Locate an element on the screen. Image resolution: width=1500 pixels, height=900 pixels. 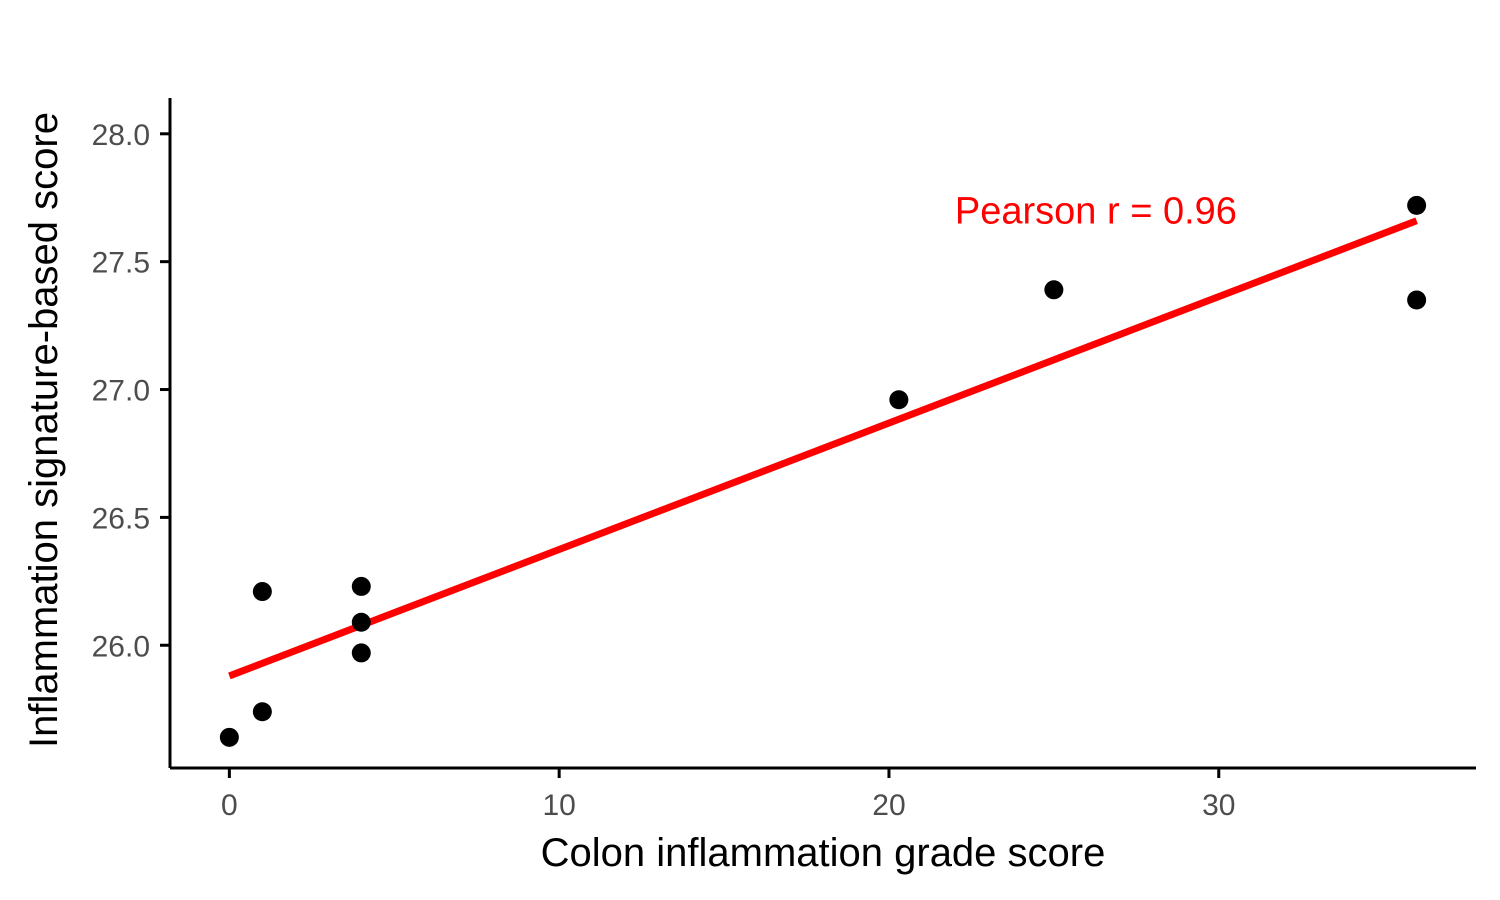
y-axis-title: Inflammation signature-based score is located at coordinates (44, 430).